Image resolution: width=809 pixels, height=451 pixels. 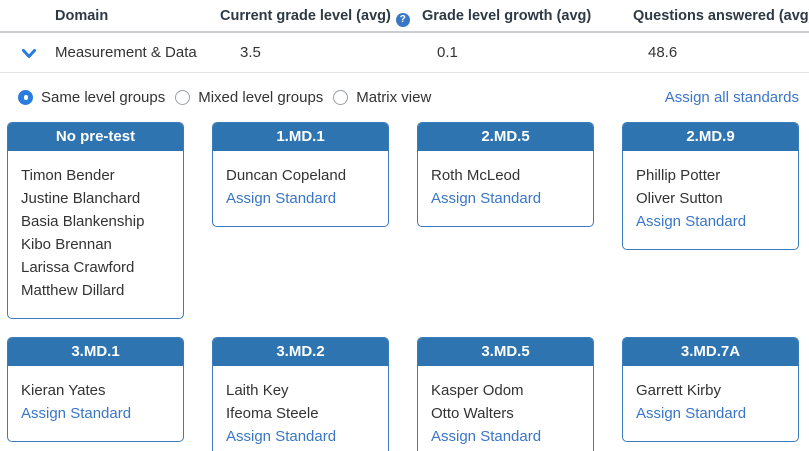 I want to click on card-body: Duncan Copeland Assign Standard, so click(x=300, y=188).